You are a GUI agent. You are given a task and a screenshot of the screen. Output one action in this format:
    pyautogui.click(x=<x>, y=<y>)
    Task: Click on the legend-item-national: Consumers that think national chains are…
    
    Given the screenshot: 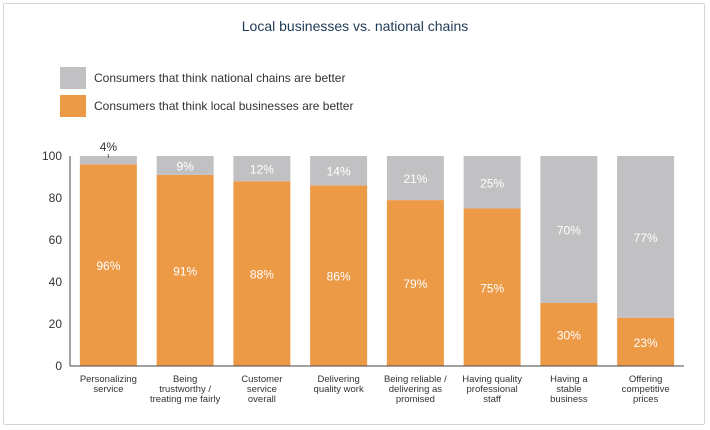 What is the action you would take?
    pyautogui.click(x=202, y=78)
    